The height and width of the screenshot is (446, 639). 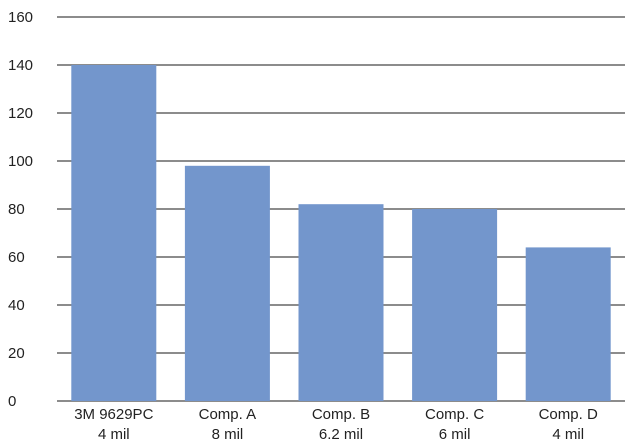 I want to click on x-category-label: Comp. A, so click(x=228, y=414).